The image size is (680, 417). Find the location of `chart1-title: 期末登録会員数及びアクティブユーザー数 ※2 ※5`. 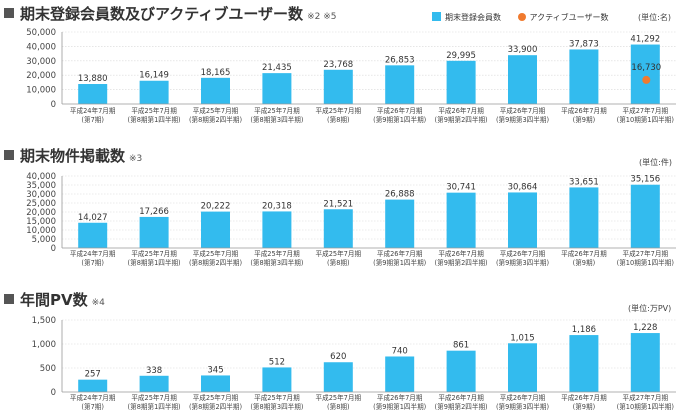

chart1-title: 期末登録会員数及びアクティブユーザー数 ※2 ※5 is located at coordinates (170, 13).